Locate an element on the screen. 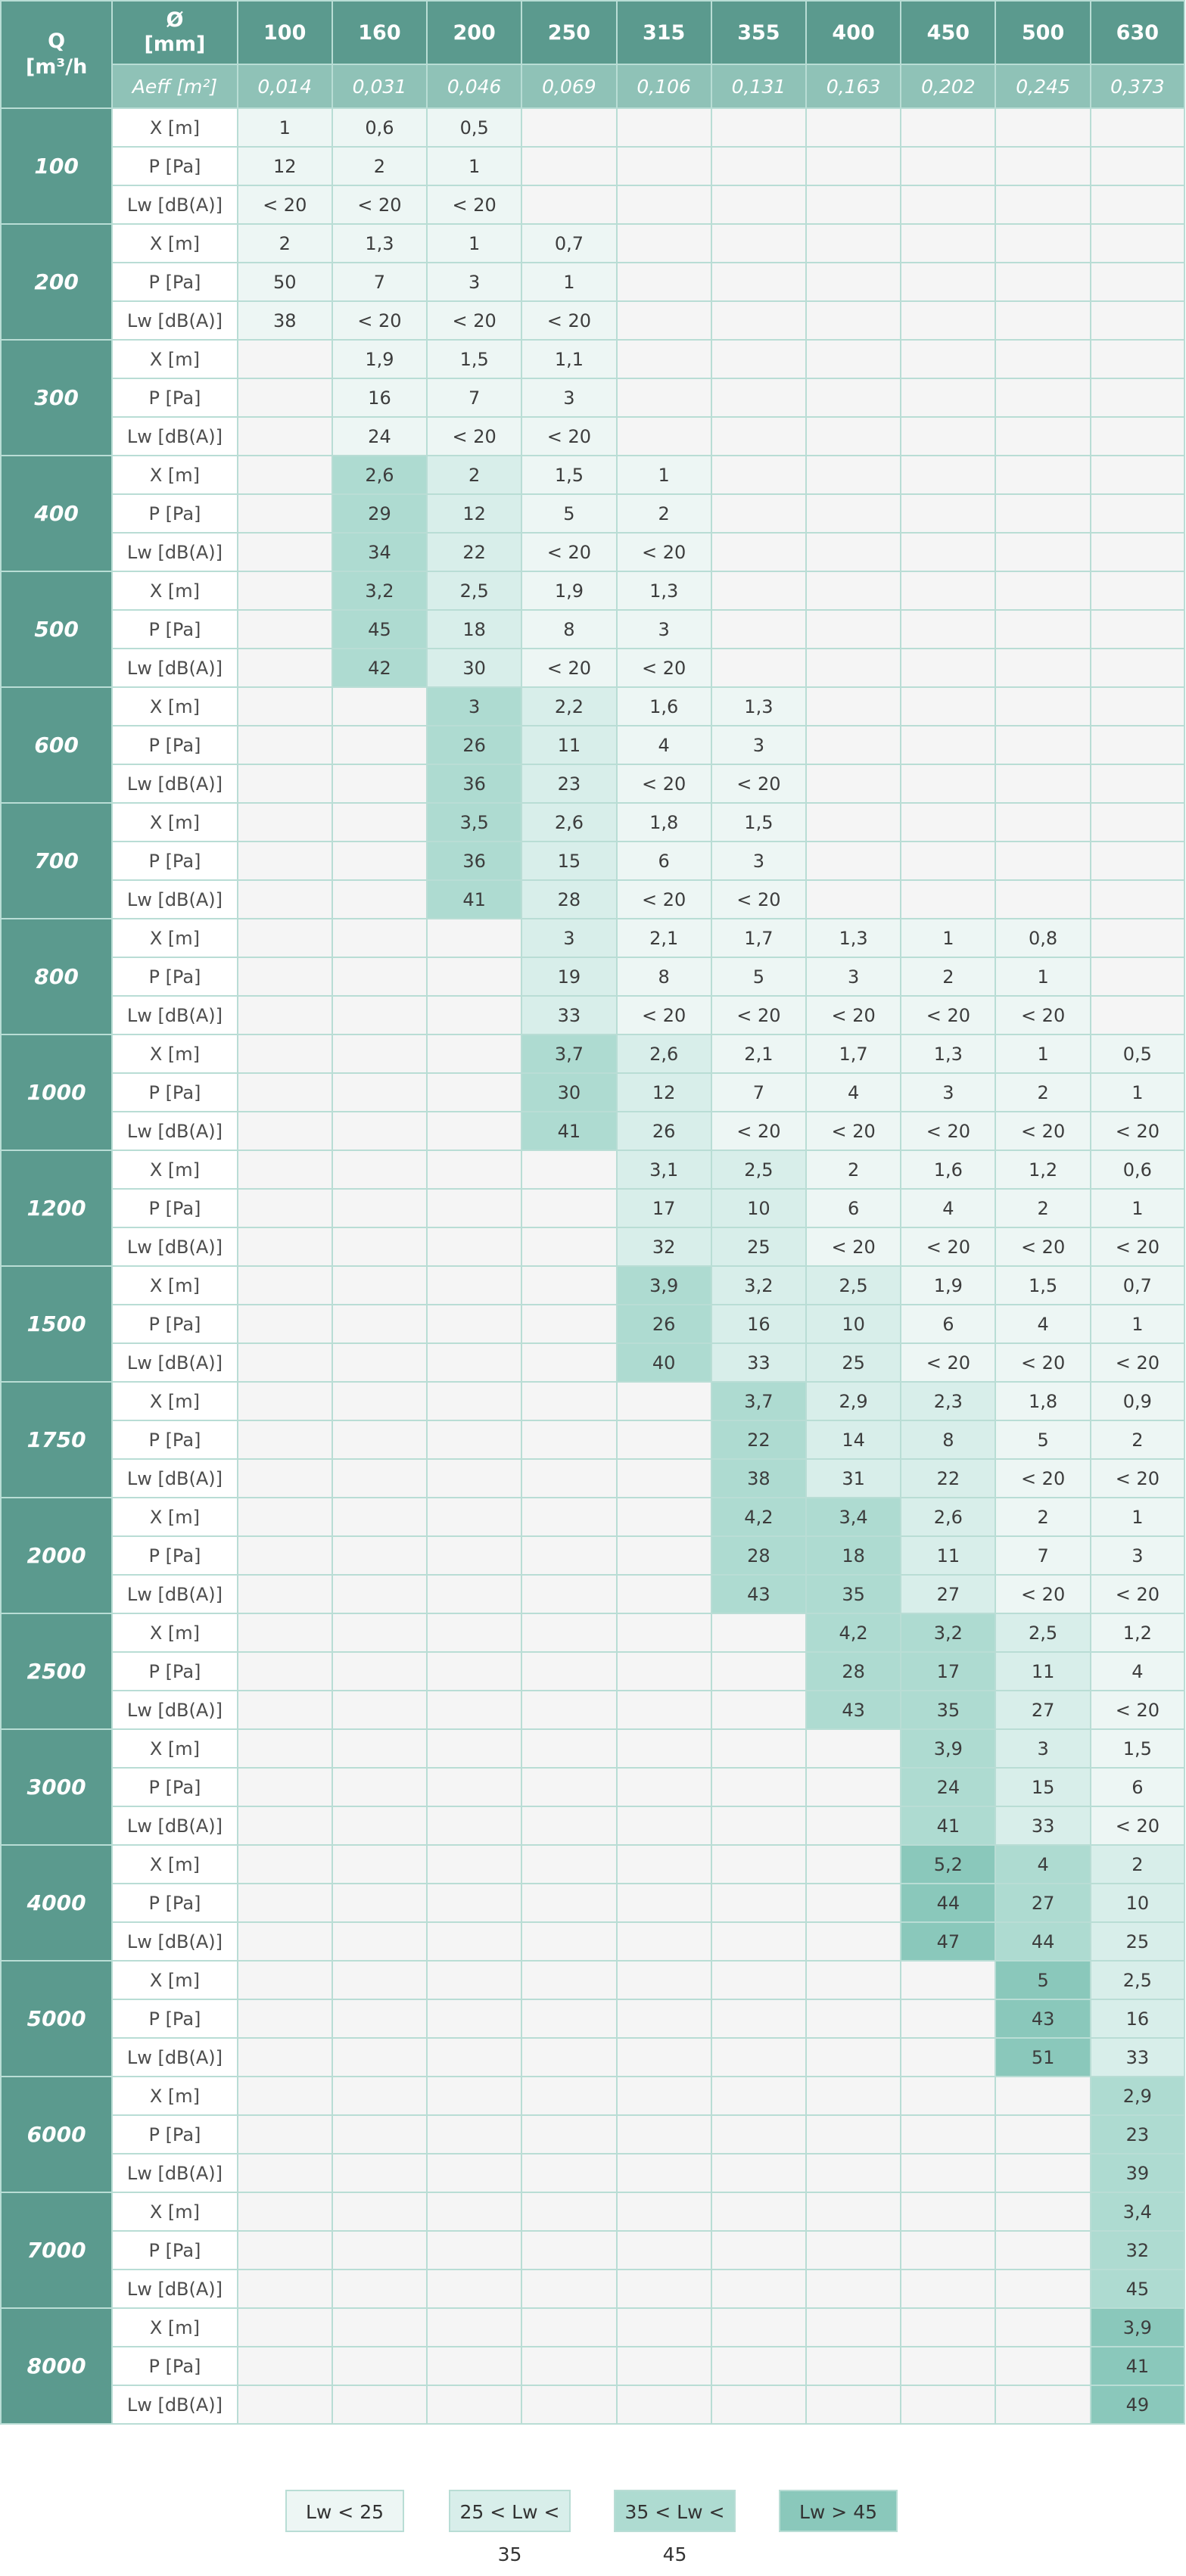 Image resolution: width=1186 pixels, height=2576 pixels. value-cell: 1,9 is located at coordinates (569, 591).